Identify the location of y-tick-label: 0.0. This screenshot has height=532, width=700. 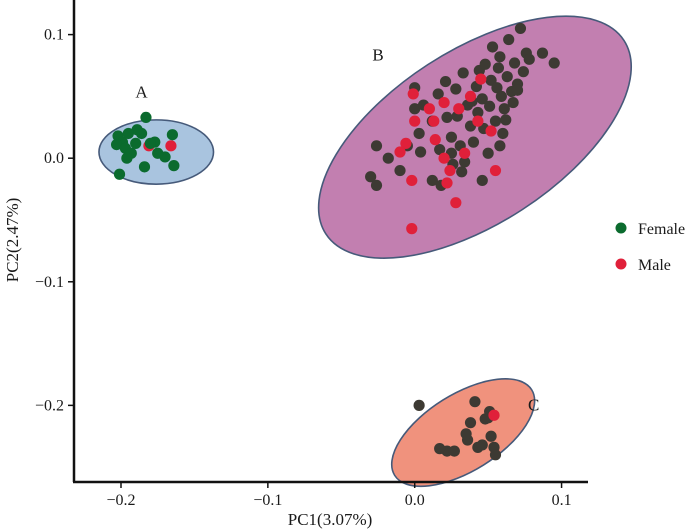
(54, 158).